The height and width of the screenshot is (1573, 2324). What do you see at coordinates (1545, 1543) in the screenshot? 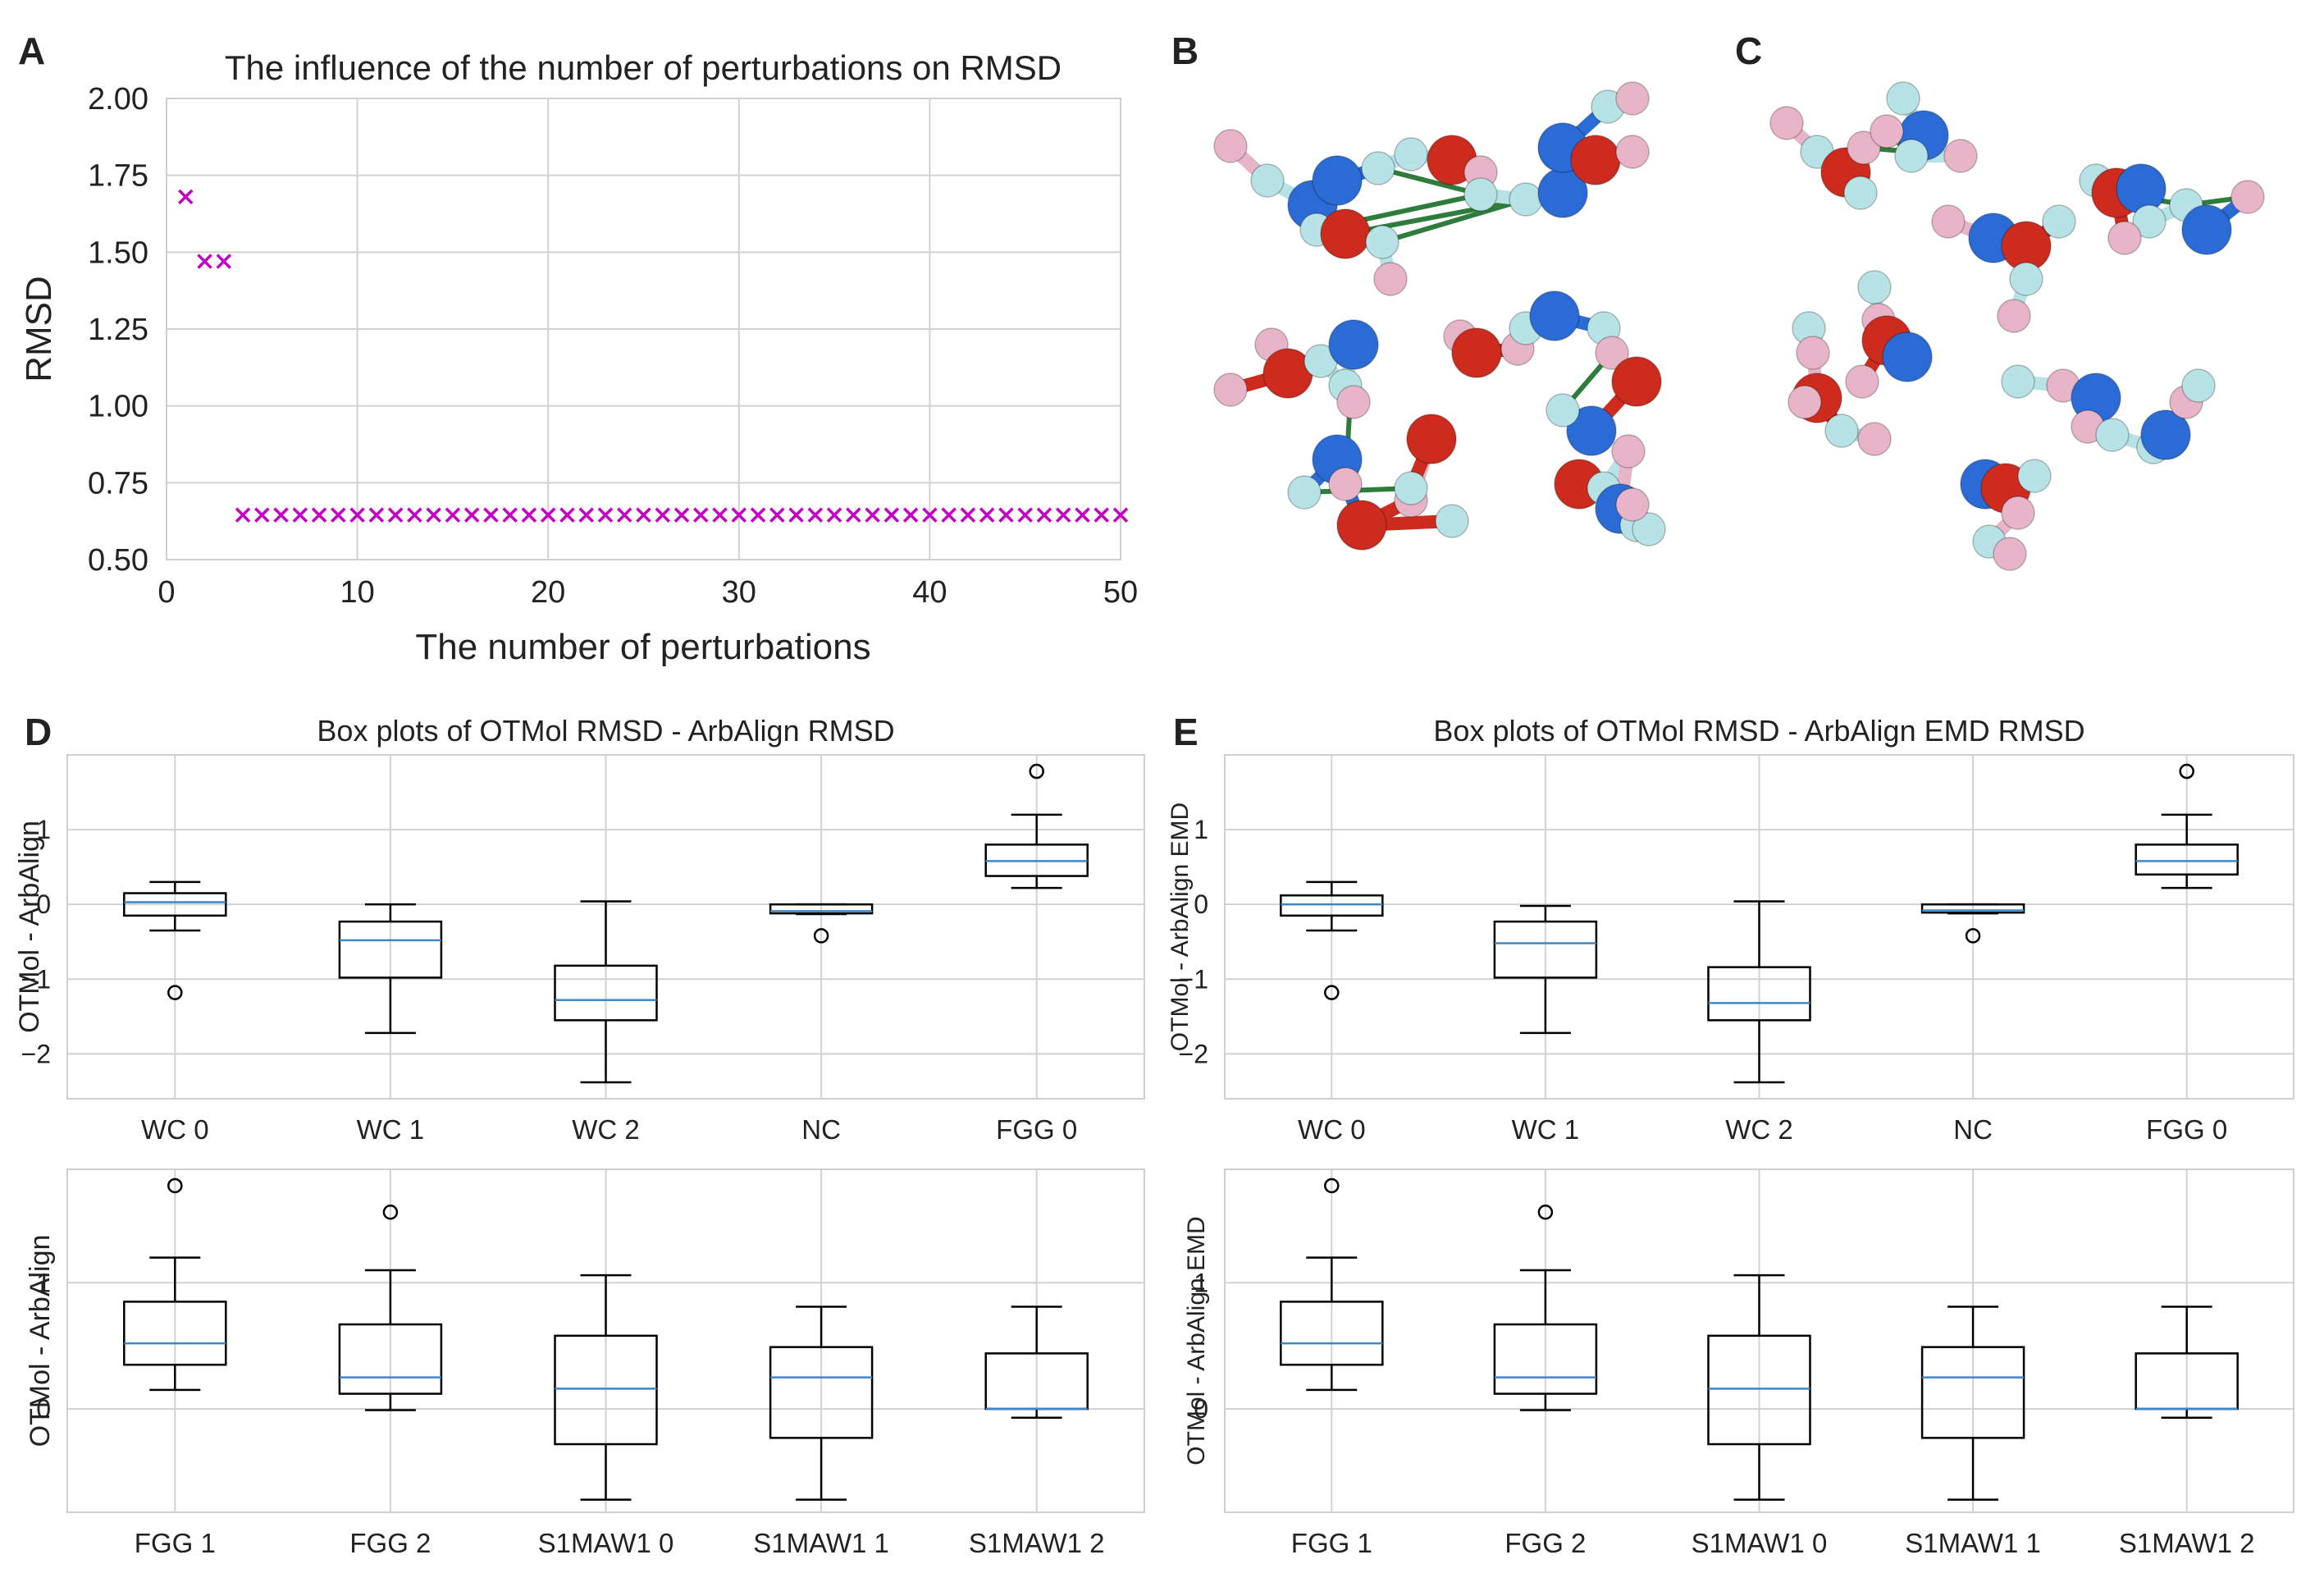
I see `x-tick-label: FGG 2` at bounding box center [1545, 1543].